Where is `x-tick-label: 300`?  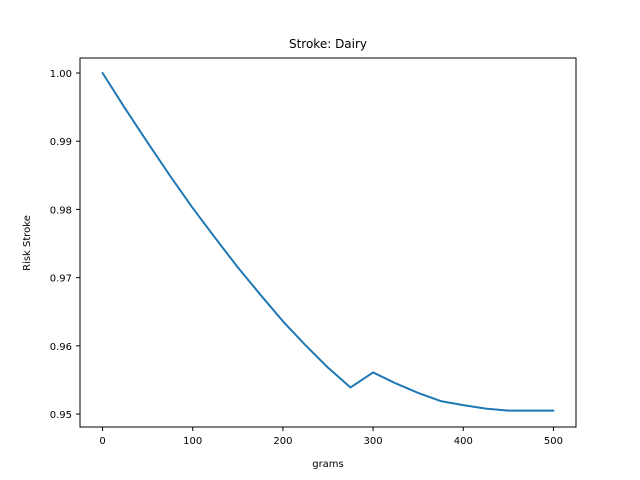
x-tick-label: 300 is located at coordinates (373, 441).